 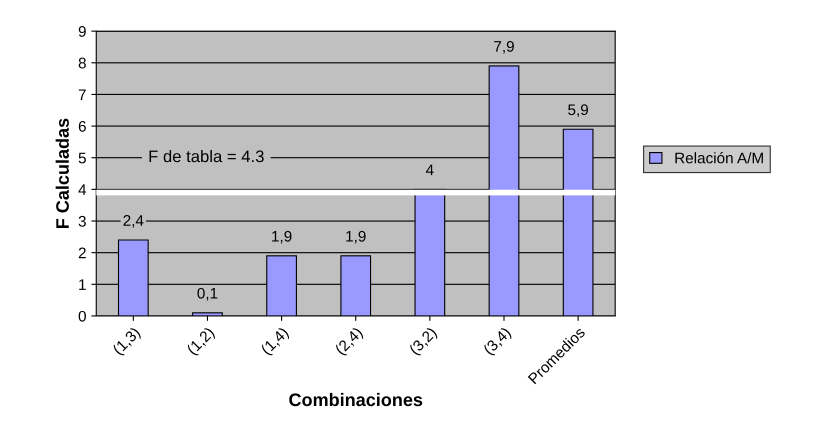 What do you see at coordinates (719, 158) in the screenshot?
I see `legend-label: Relación A/M` at bounding box center [719, 158].